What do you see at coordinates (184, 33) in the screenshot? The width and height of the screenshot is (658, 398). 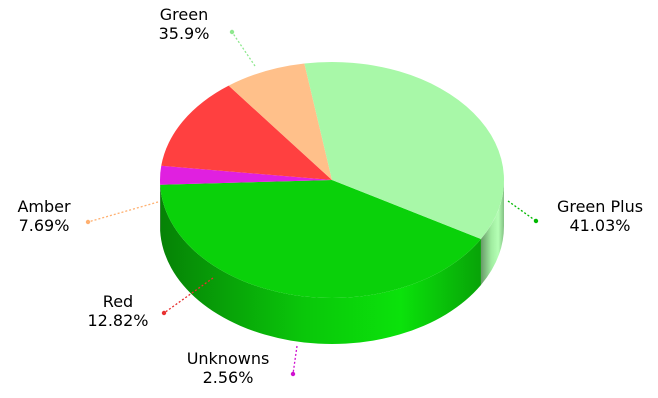 I see `slice-value-label-green: 35.9%` at bounding box center [184, 33].